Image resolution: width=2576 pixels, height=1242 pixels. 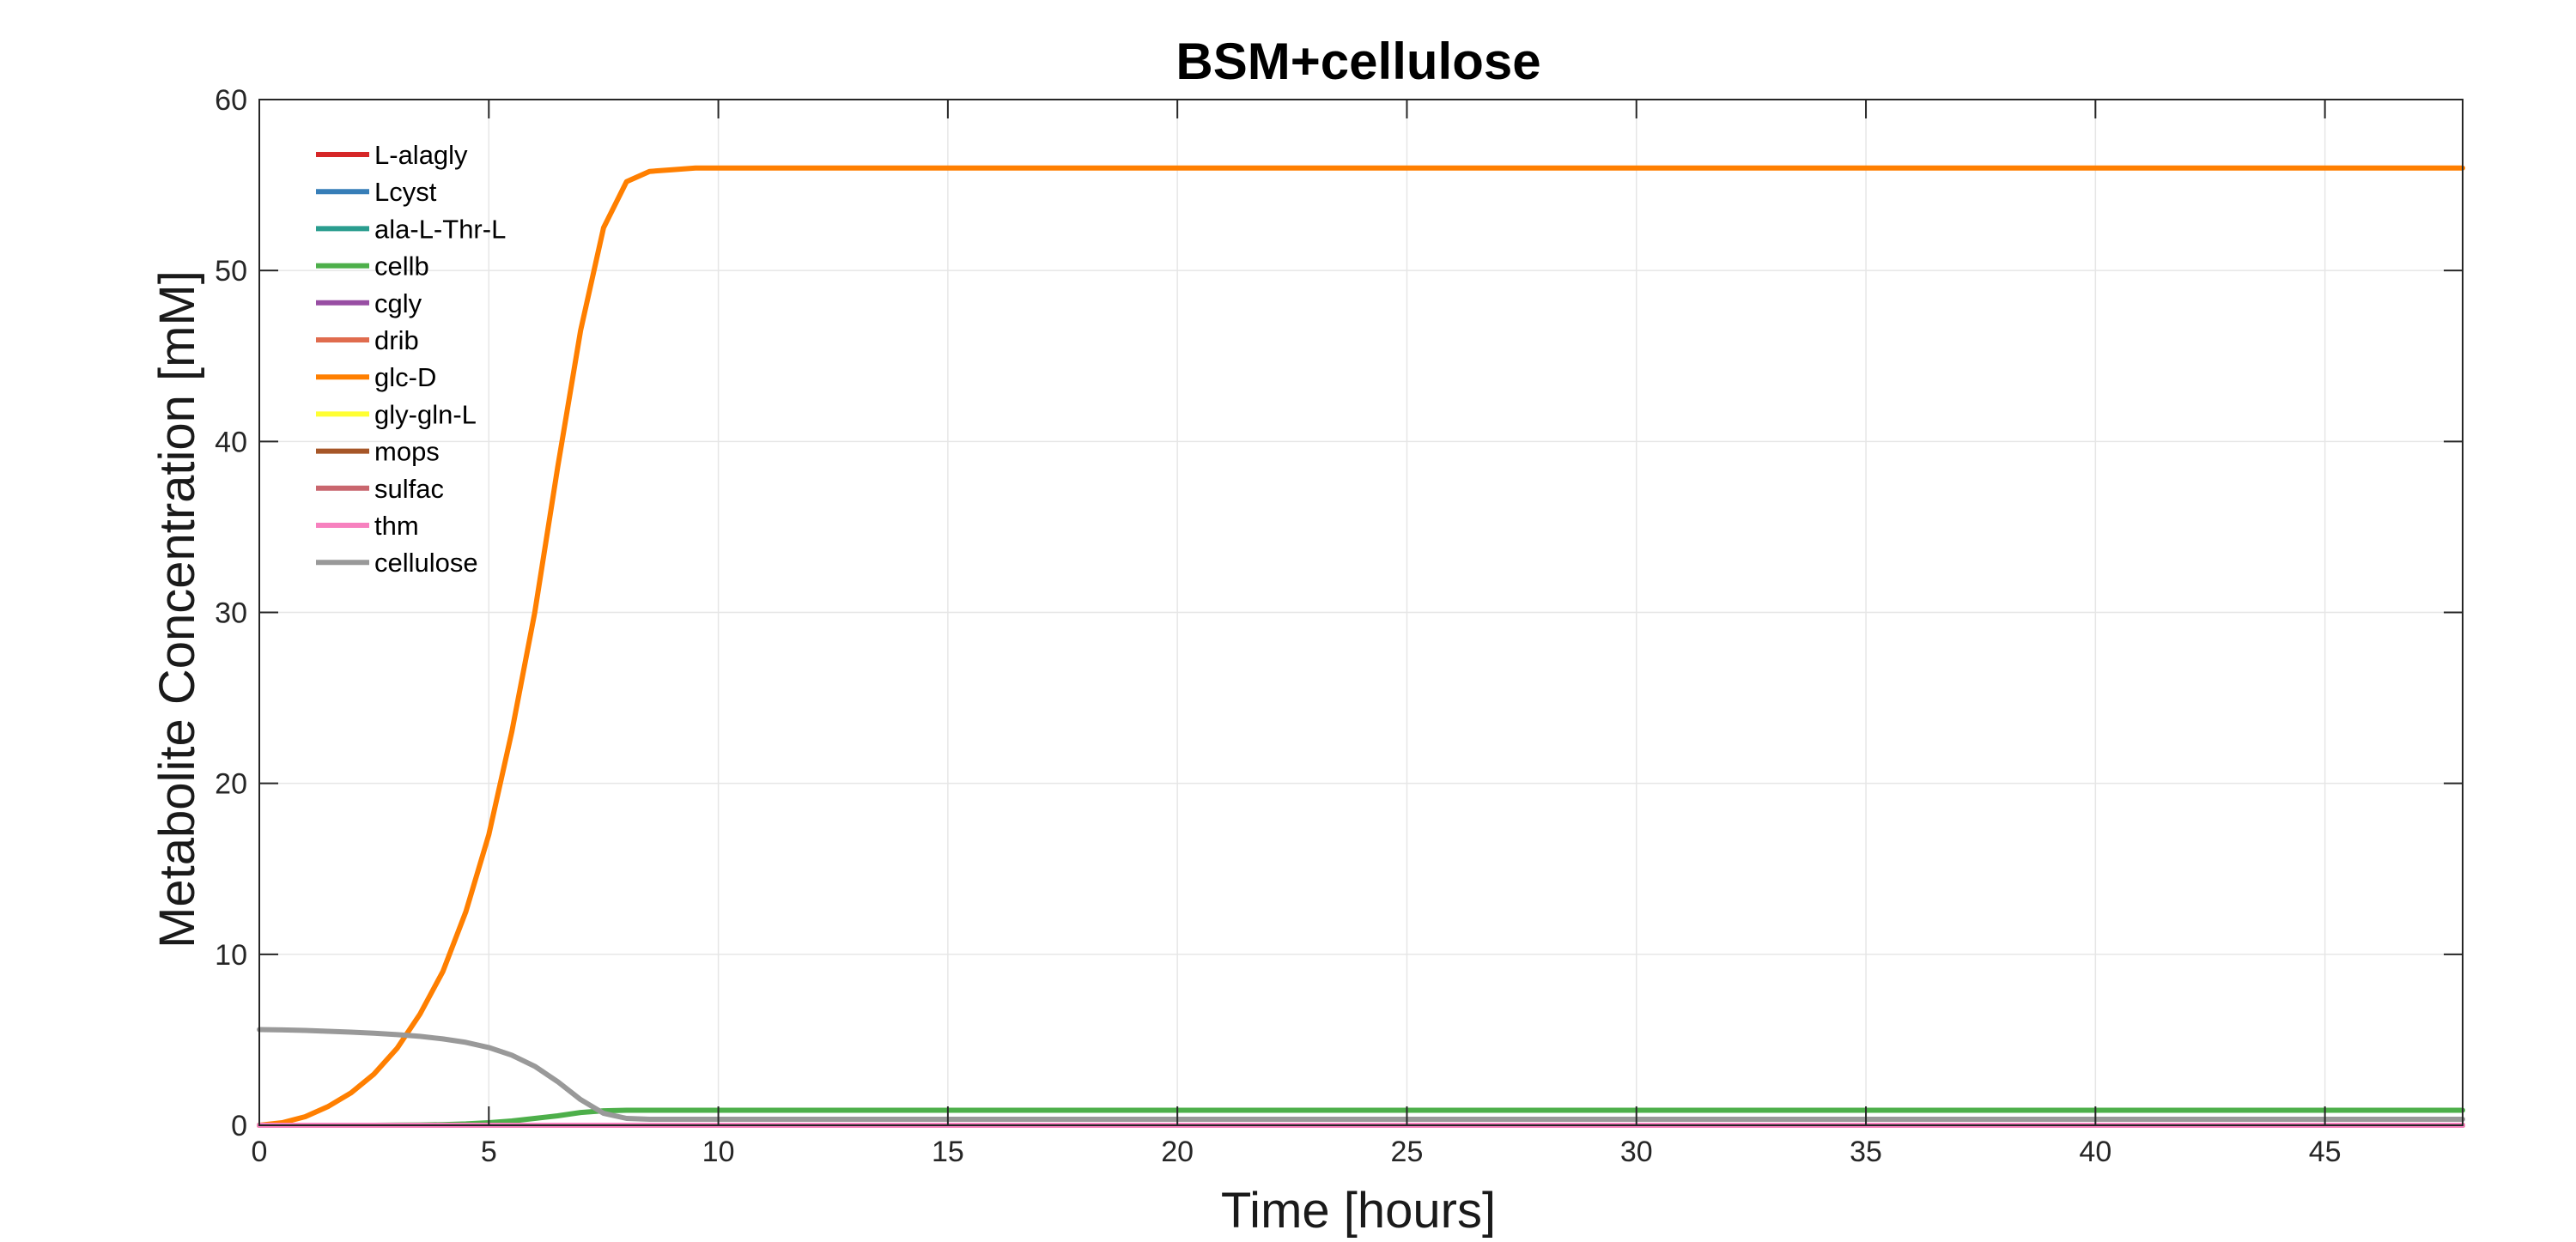 I want to click on y-tick-label: 50, so click(x=231, y=271).